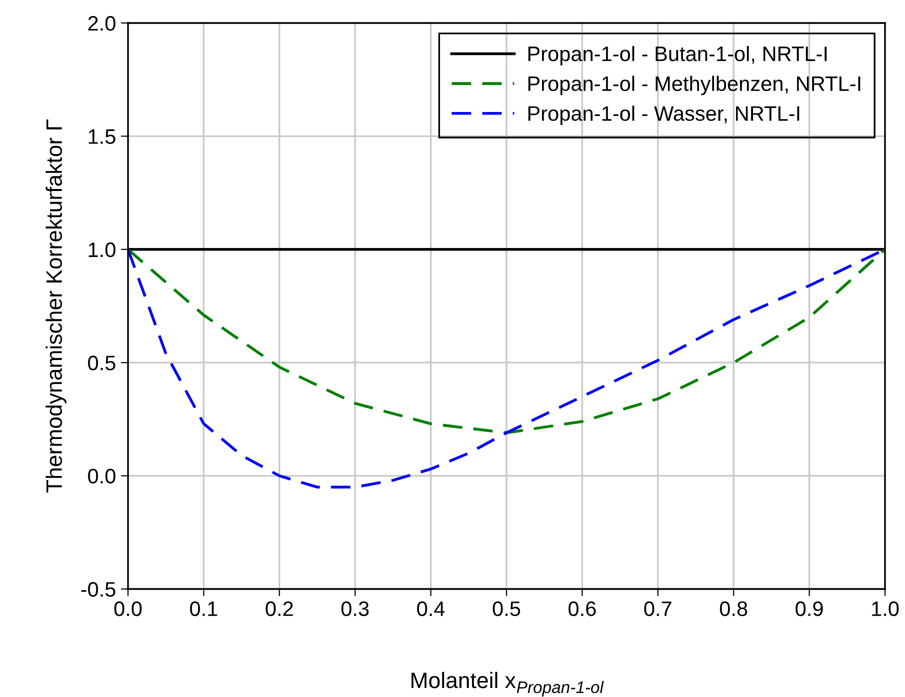  What do you see at coordinates (56, 306) in the screenshot?
I see `y-axis-title: Thermodynamischer Korrekturfaktor Γ` at bounding box center [56, 306].